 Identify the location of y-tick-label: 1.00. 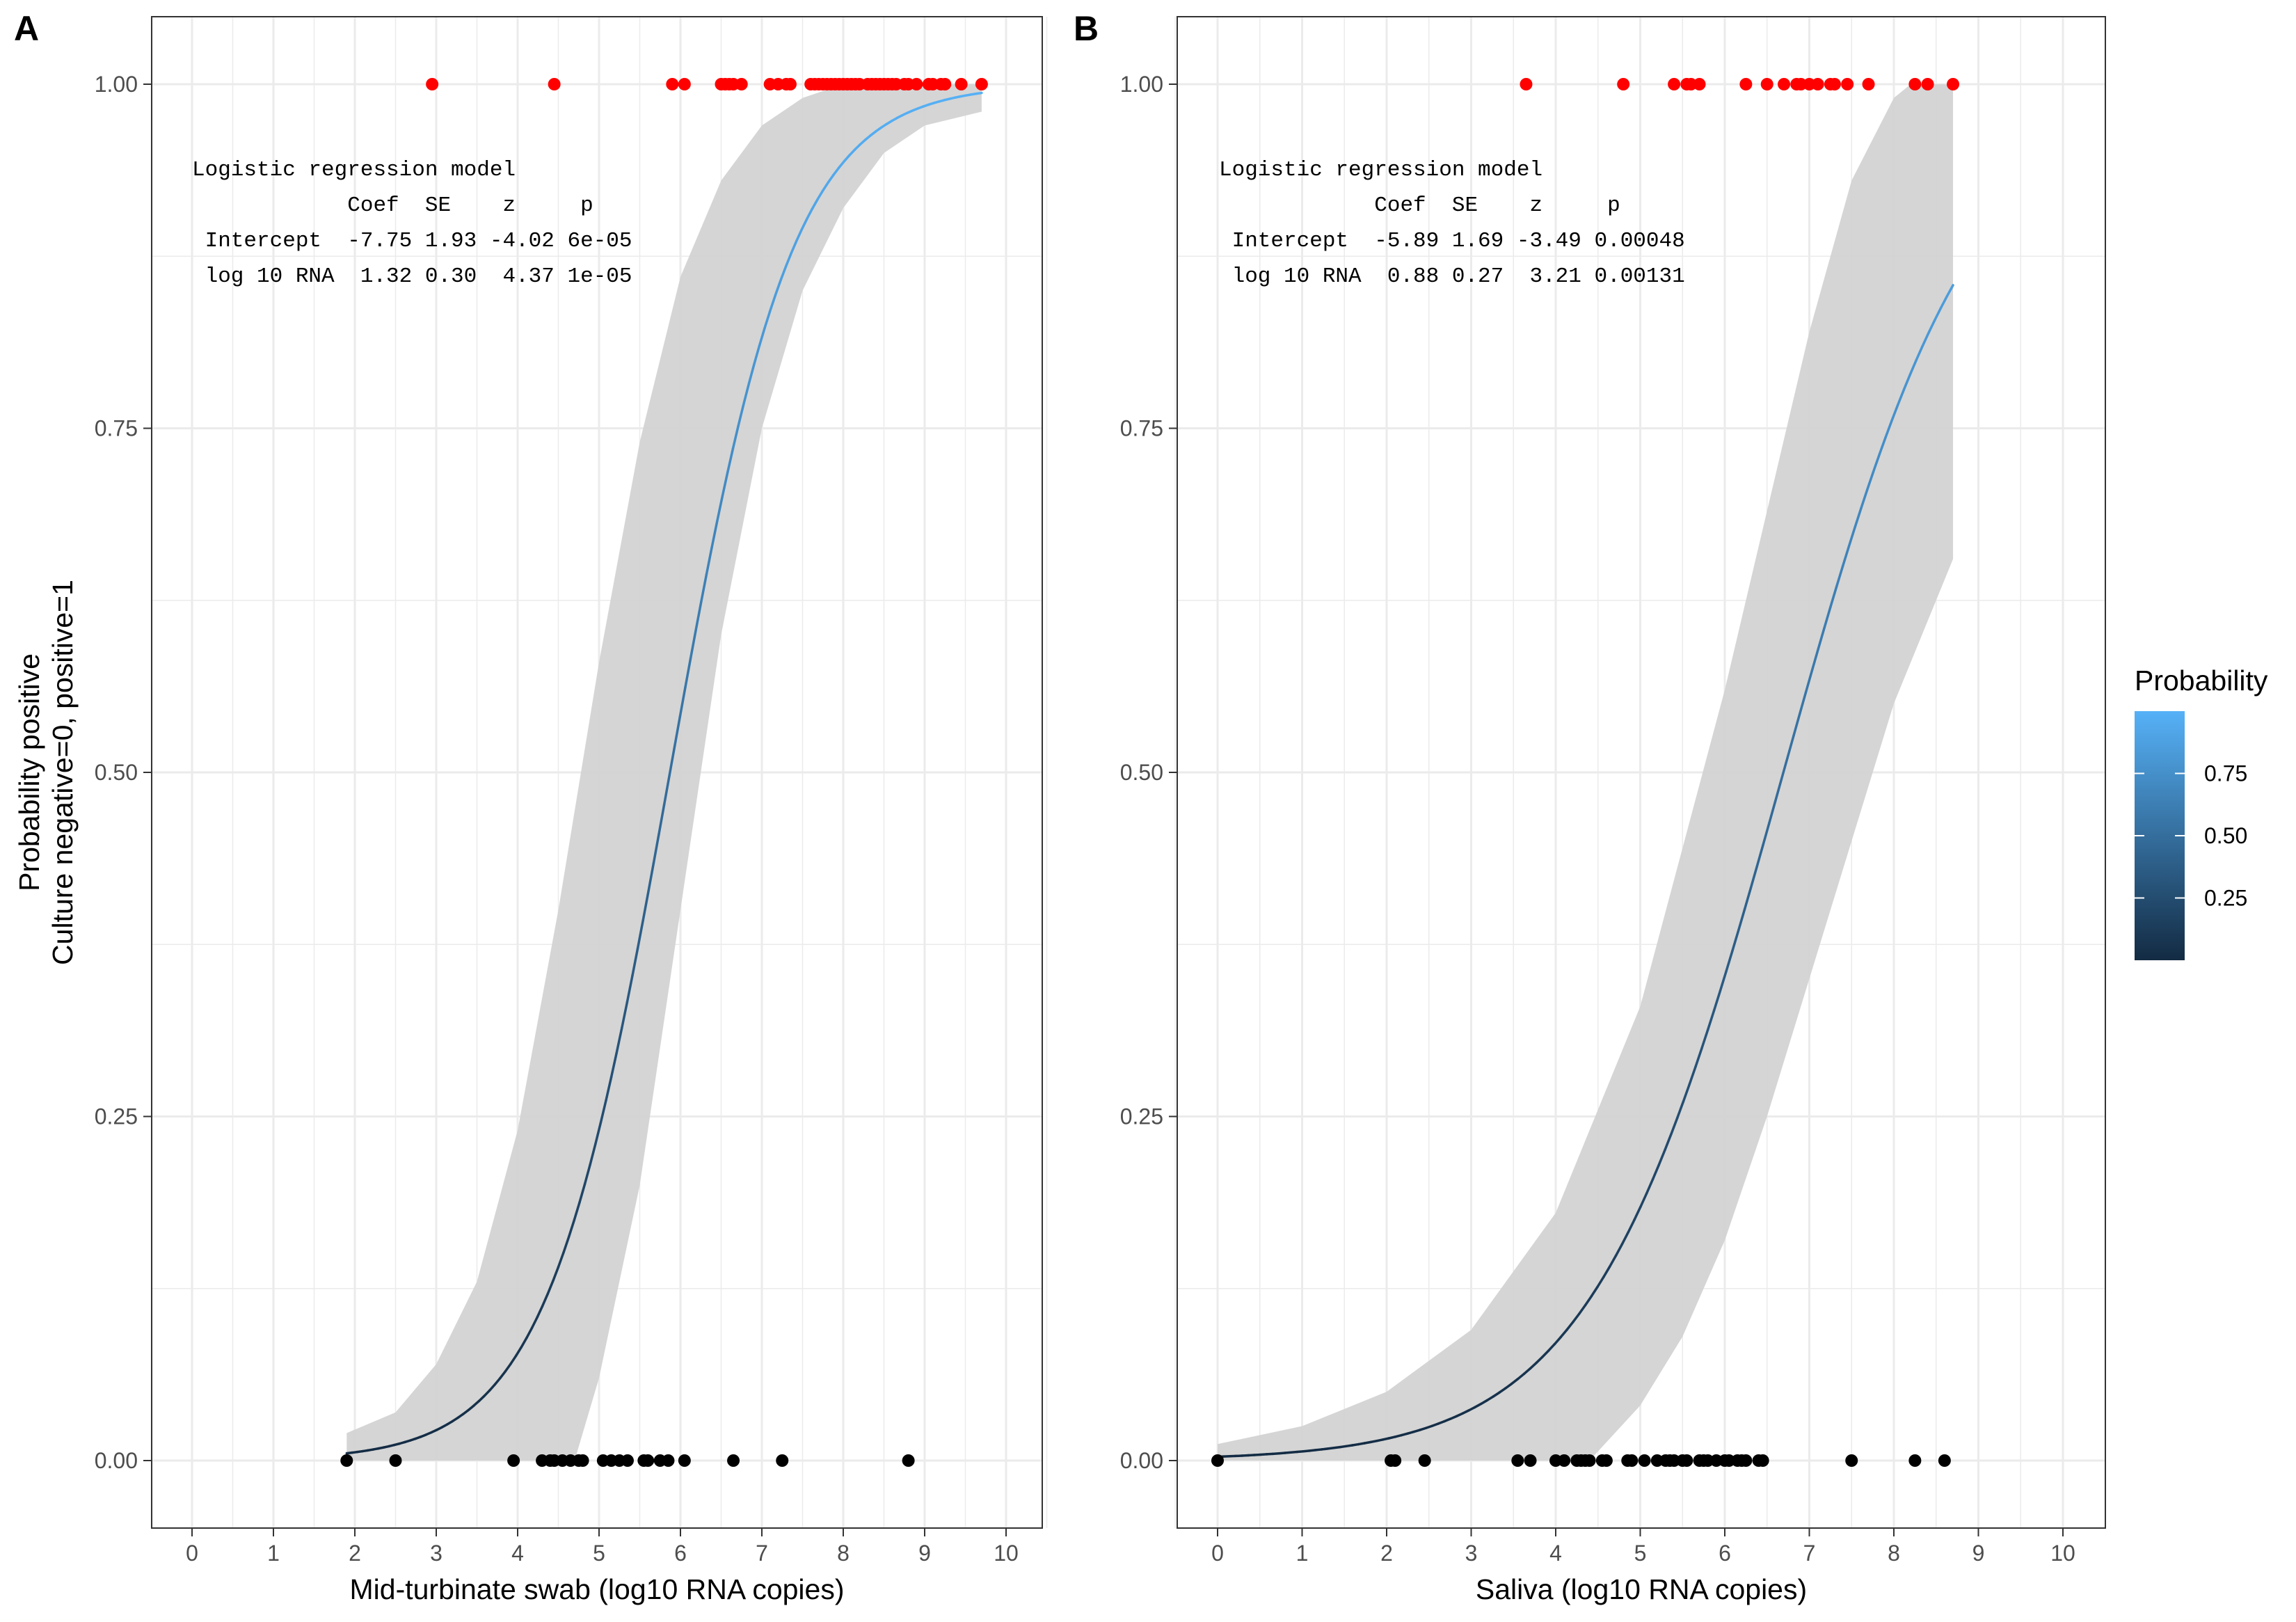
(1141, 84).